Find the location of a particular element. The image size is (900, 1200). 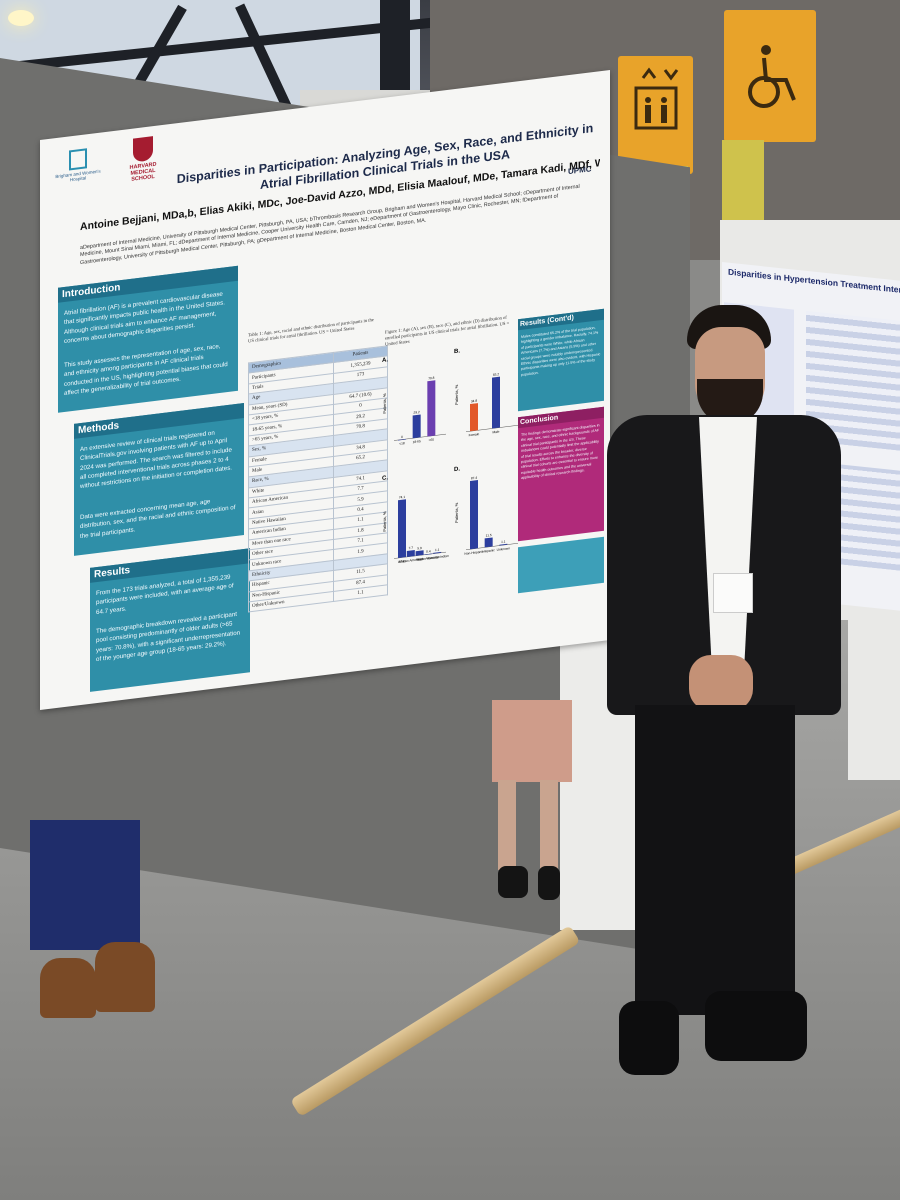

data-label: 0.4 is located at coordinates (428, 551).